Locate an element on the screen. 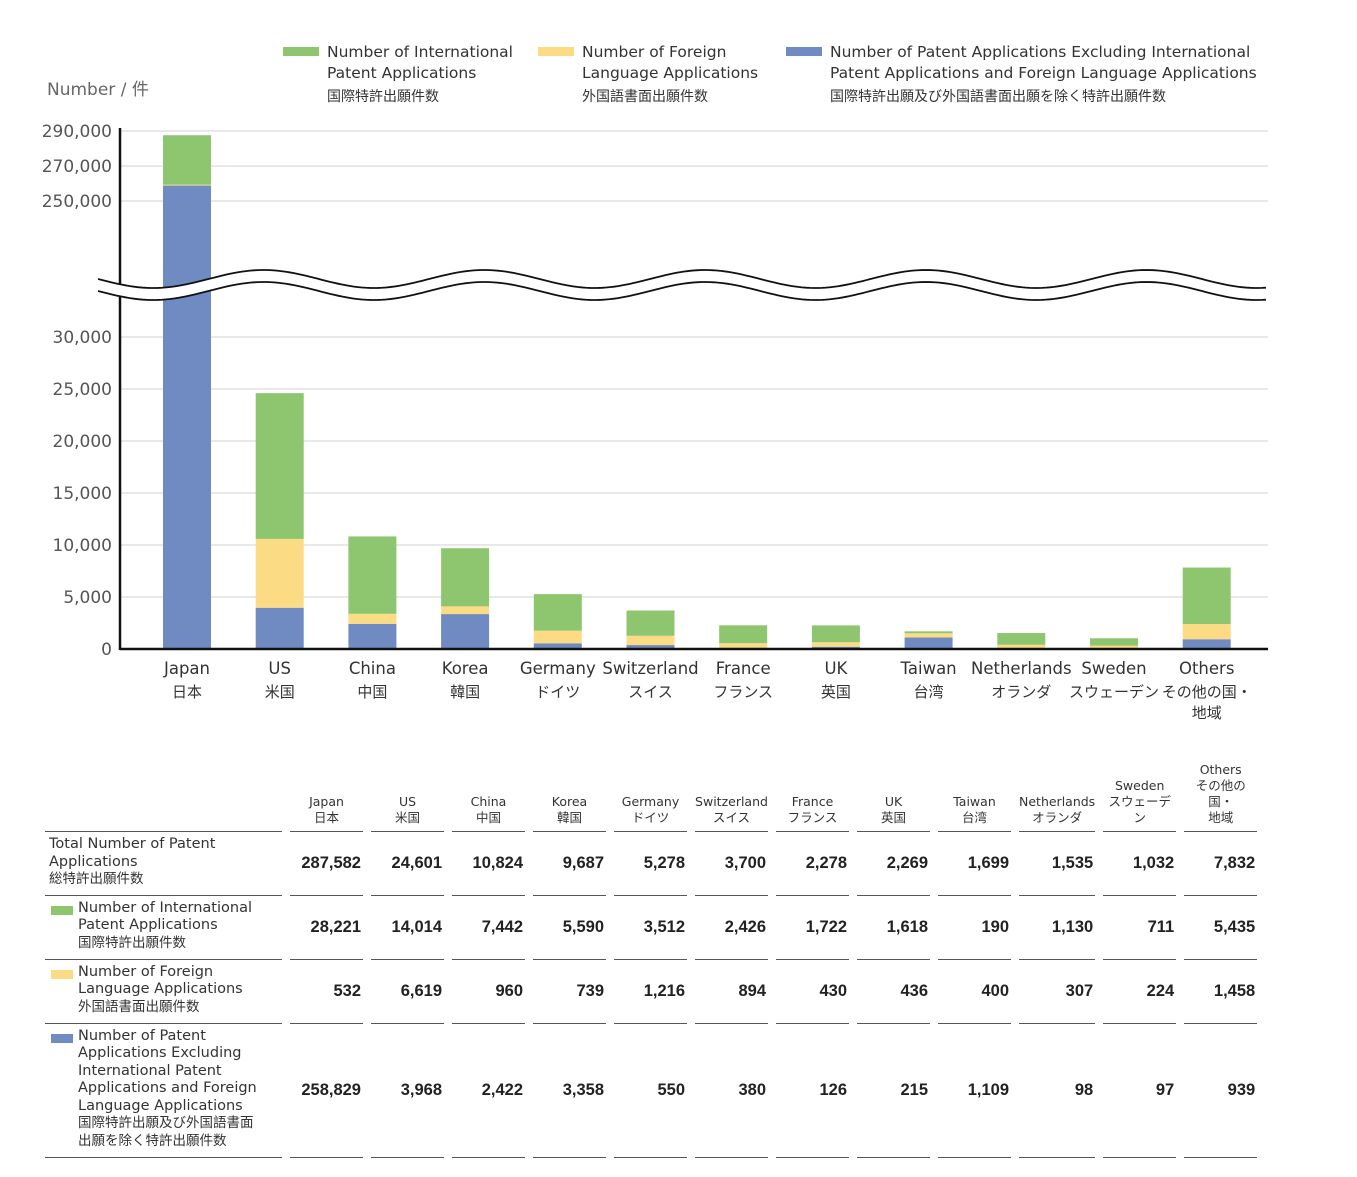 Image resolution: width=1357 pixels, height=1177 pixels. table-cell: 380 is located at coordinates (731, 1091).